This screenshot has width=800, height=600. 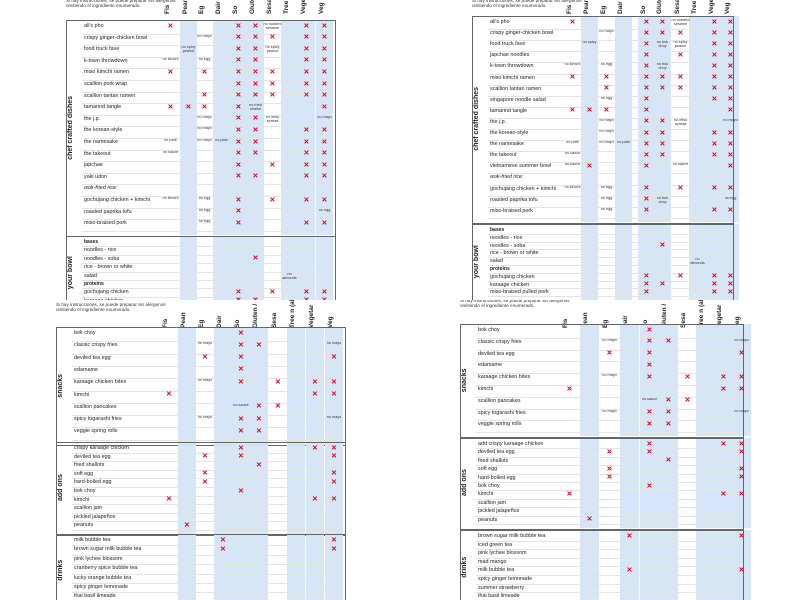 I want to click on menu-item-row: gochujang chicken + kimchi, so click(x=523, y=188).